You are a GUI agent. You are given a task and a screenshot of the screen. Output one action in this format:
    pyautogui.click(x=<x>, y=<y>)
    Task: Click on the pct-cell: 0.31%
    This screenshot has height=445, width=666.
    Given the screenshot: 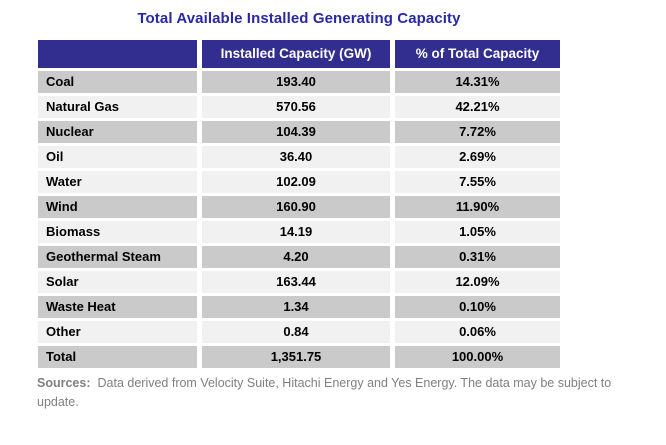 What is the action you would take?
    pyautogui.click(x=477, y=257)
    